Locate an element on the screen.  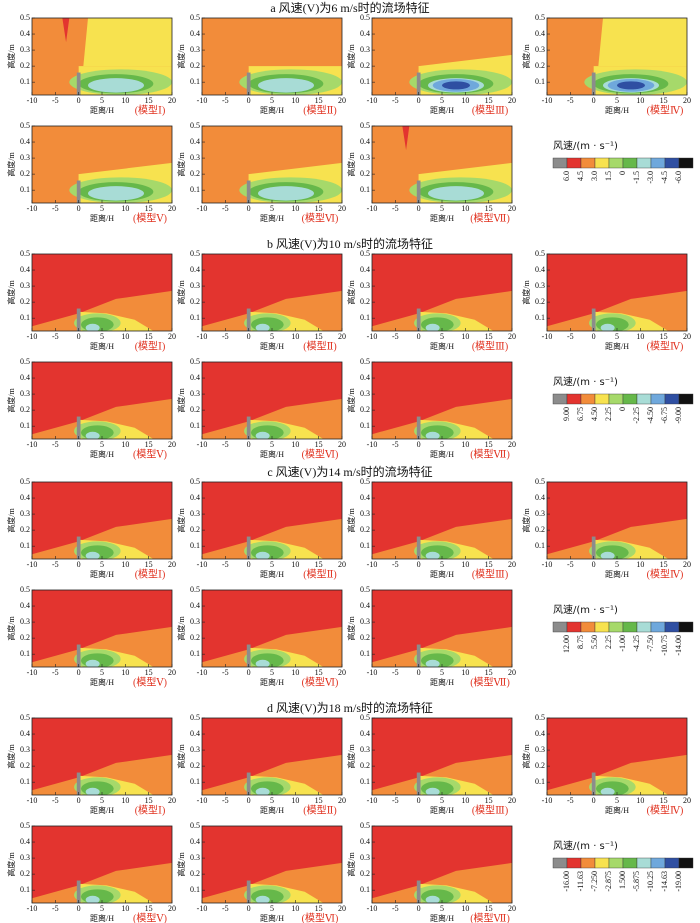
colorbar-label: 1.5 is located at coordinates (608, 176).